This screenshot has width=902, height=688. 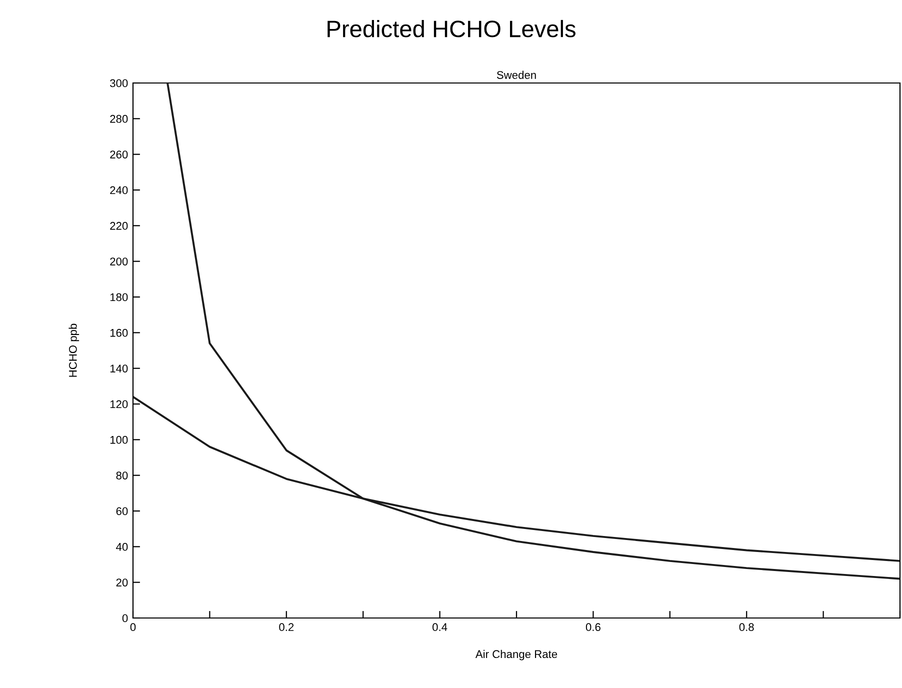 What do you see at coordinates (122, 511) in the screenshot?
I see `y-tick-label: 60` at bounding box center [122, 511].